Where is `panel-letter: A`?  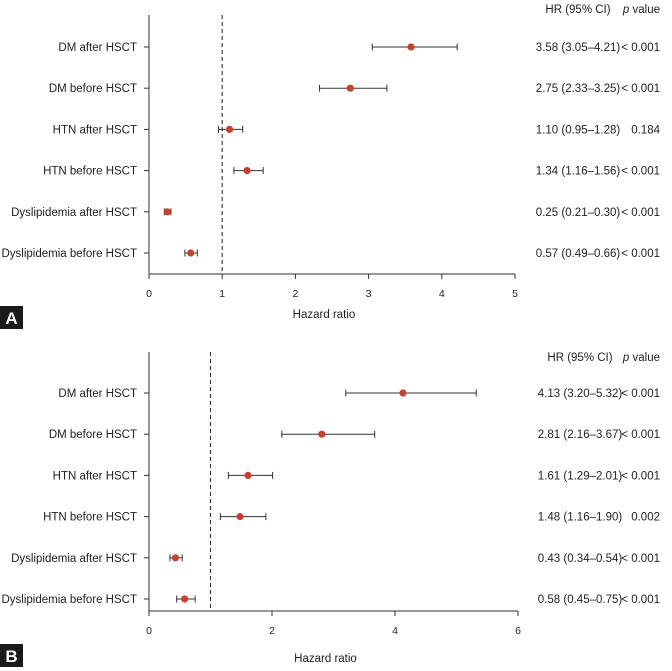
panel-letter: A is located at coordinates (11, 318).